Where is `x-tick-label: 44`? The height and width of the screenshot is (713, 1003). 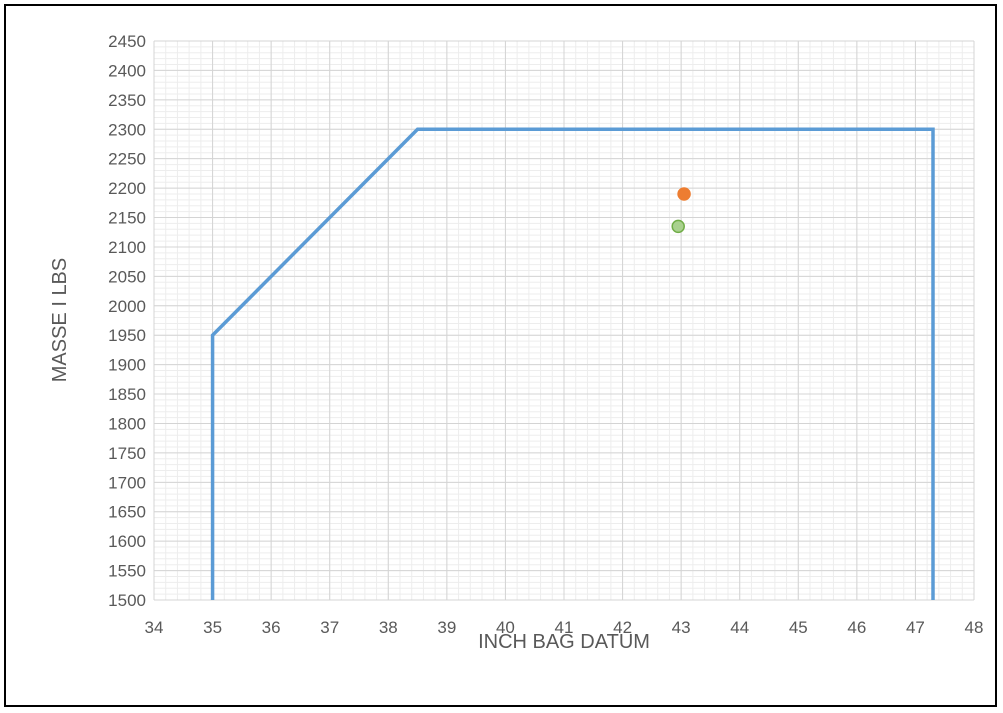 x-tick-label: 44 is located at coordinates (739, 627).